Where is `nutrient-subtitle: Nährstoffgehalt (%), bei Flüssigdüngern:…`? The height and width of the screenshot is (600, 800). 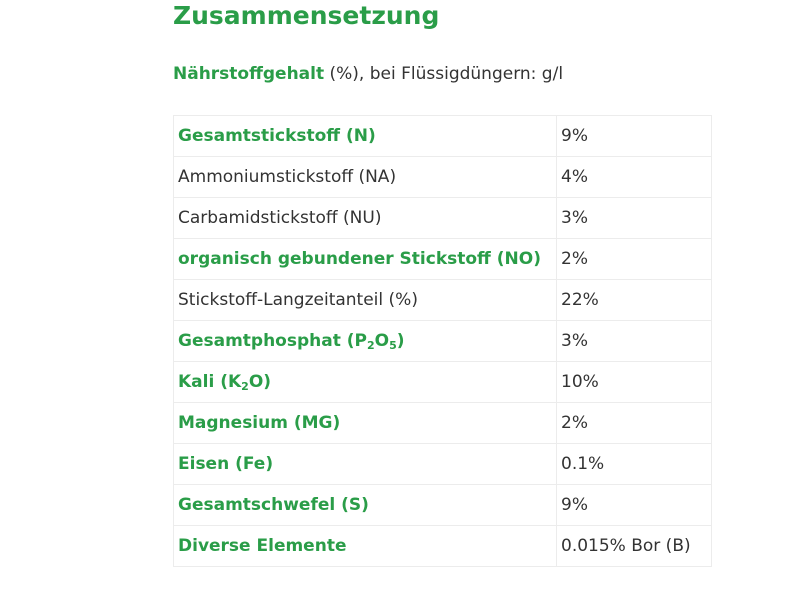
nutrient-subtitle: Nährstoffgehalt (%), bei Flüssigdüngern:… is located at coordinates (368, 74).